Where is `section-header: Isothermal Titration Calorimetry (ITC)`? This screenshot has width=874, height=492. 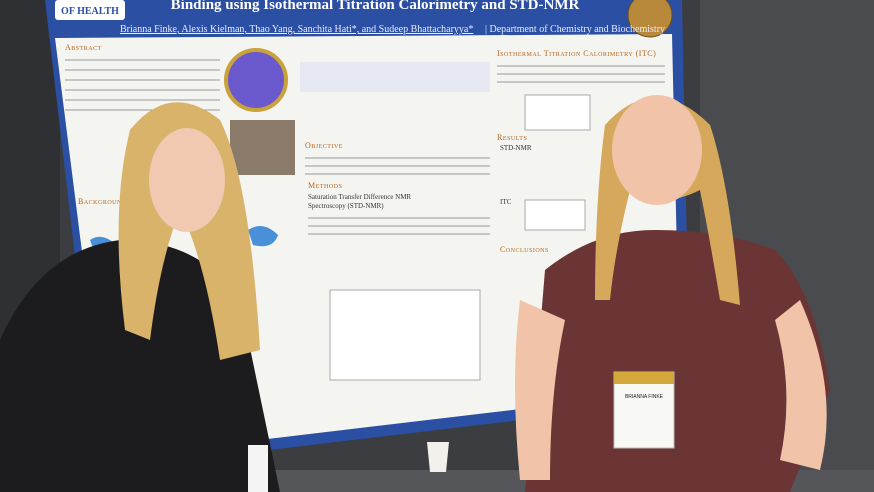
section-header: Isothermal Titration Calorimetry (ITC) is located at coordinates (576, 53).